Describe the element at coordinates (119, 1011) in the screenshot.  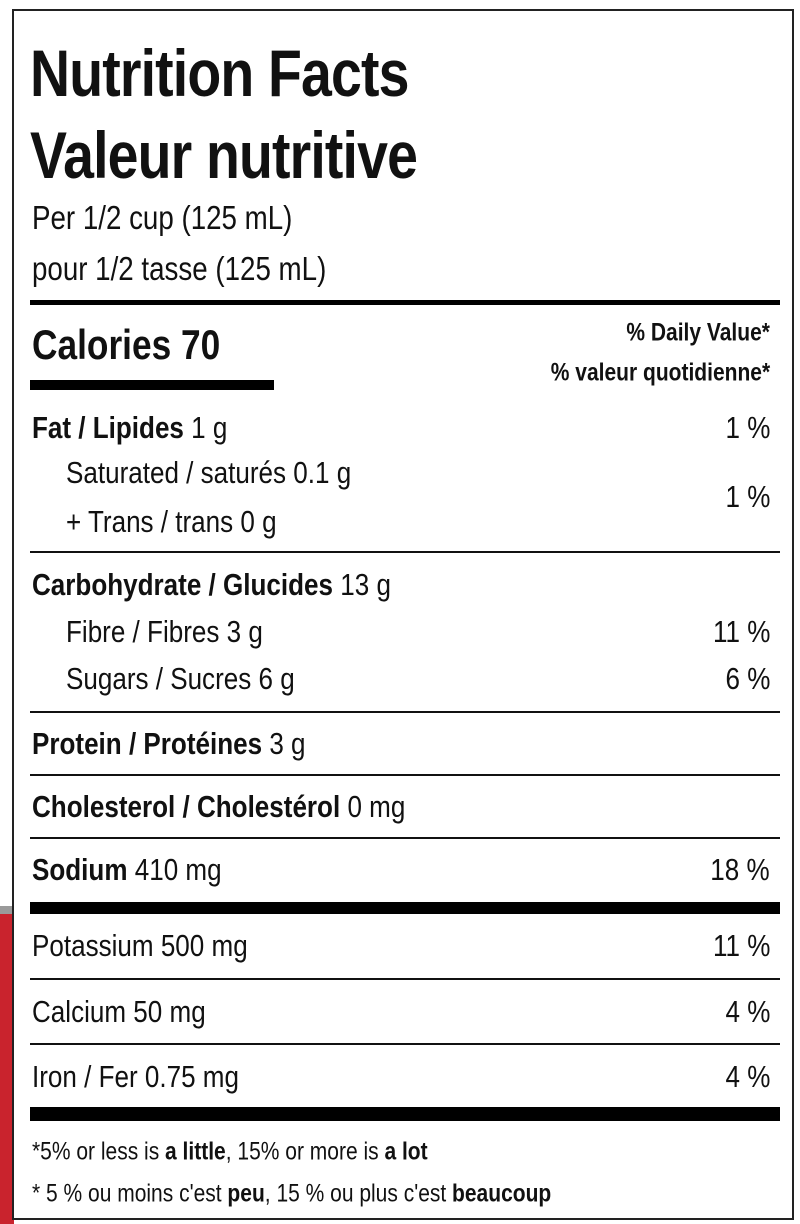
I see `calcium-row: Calcium 50 mg` at that location.